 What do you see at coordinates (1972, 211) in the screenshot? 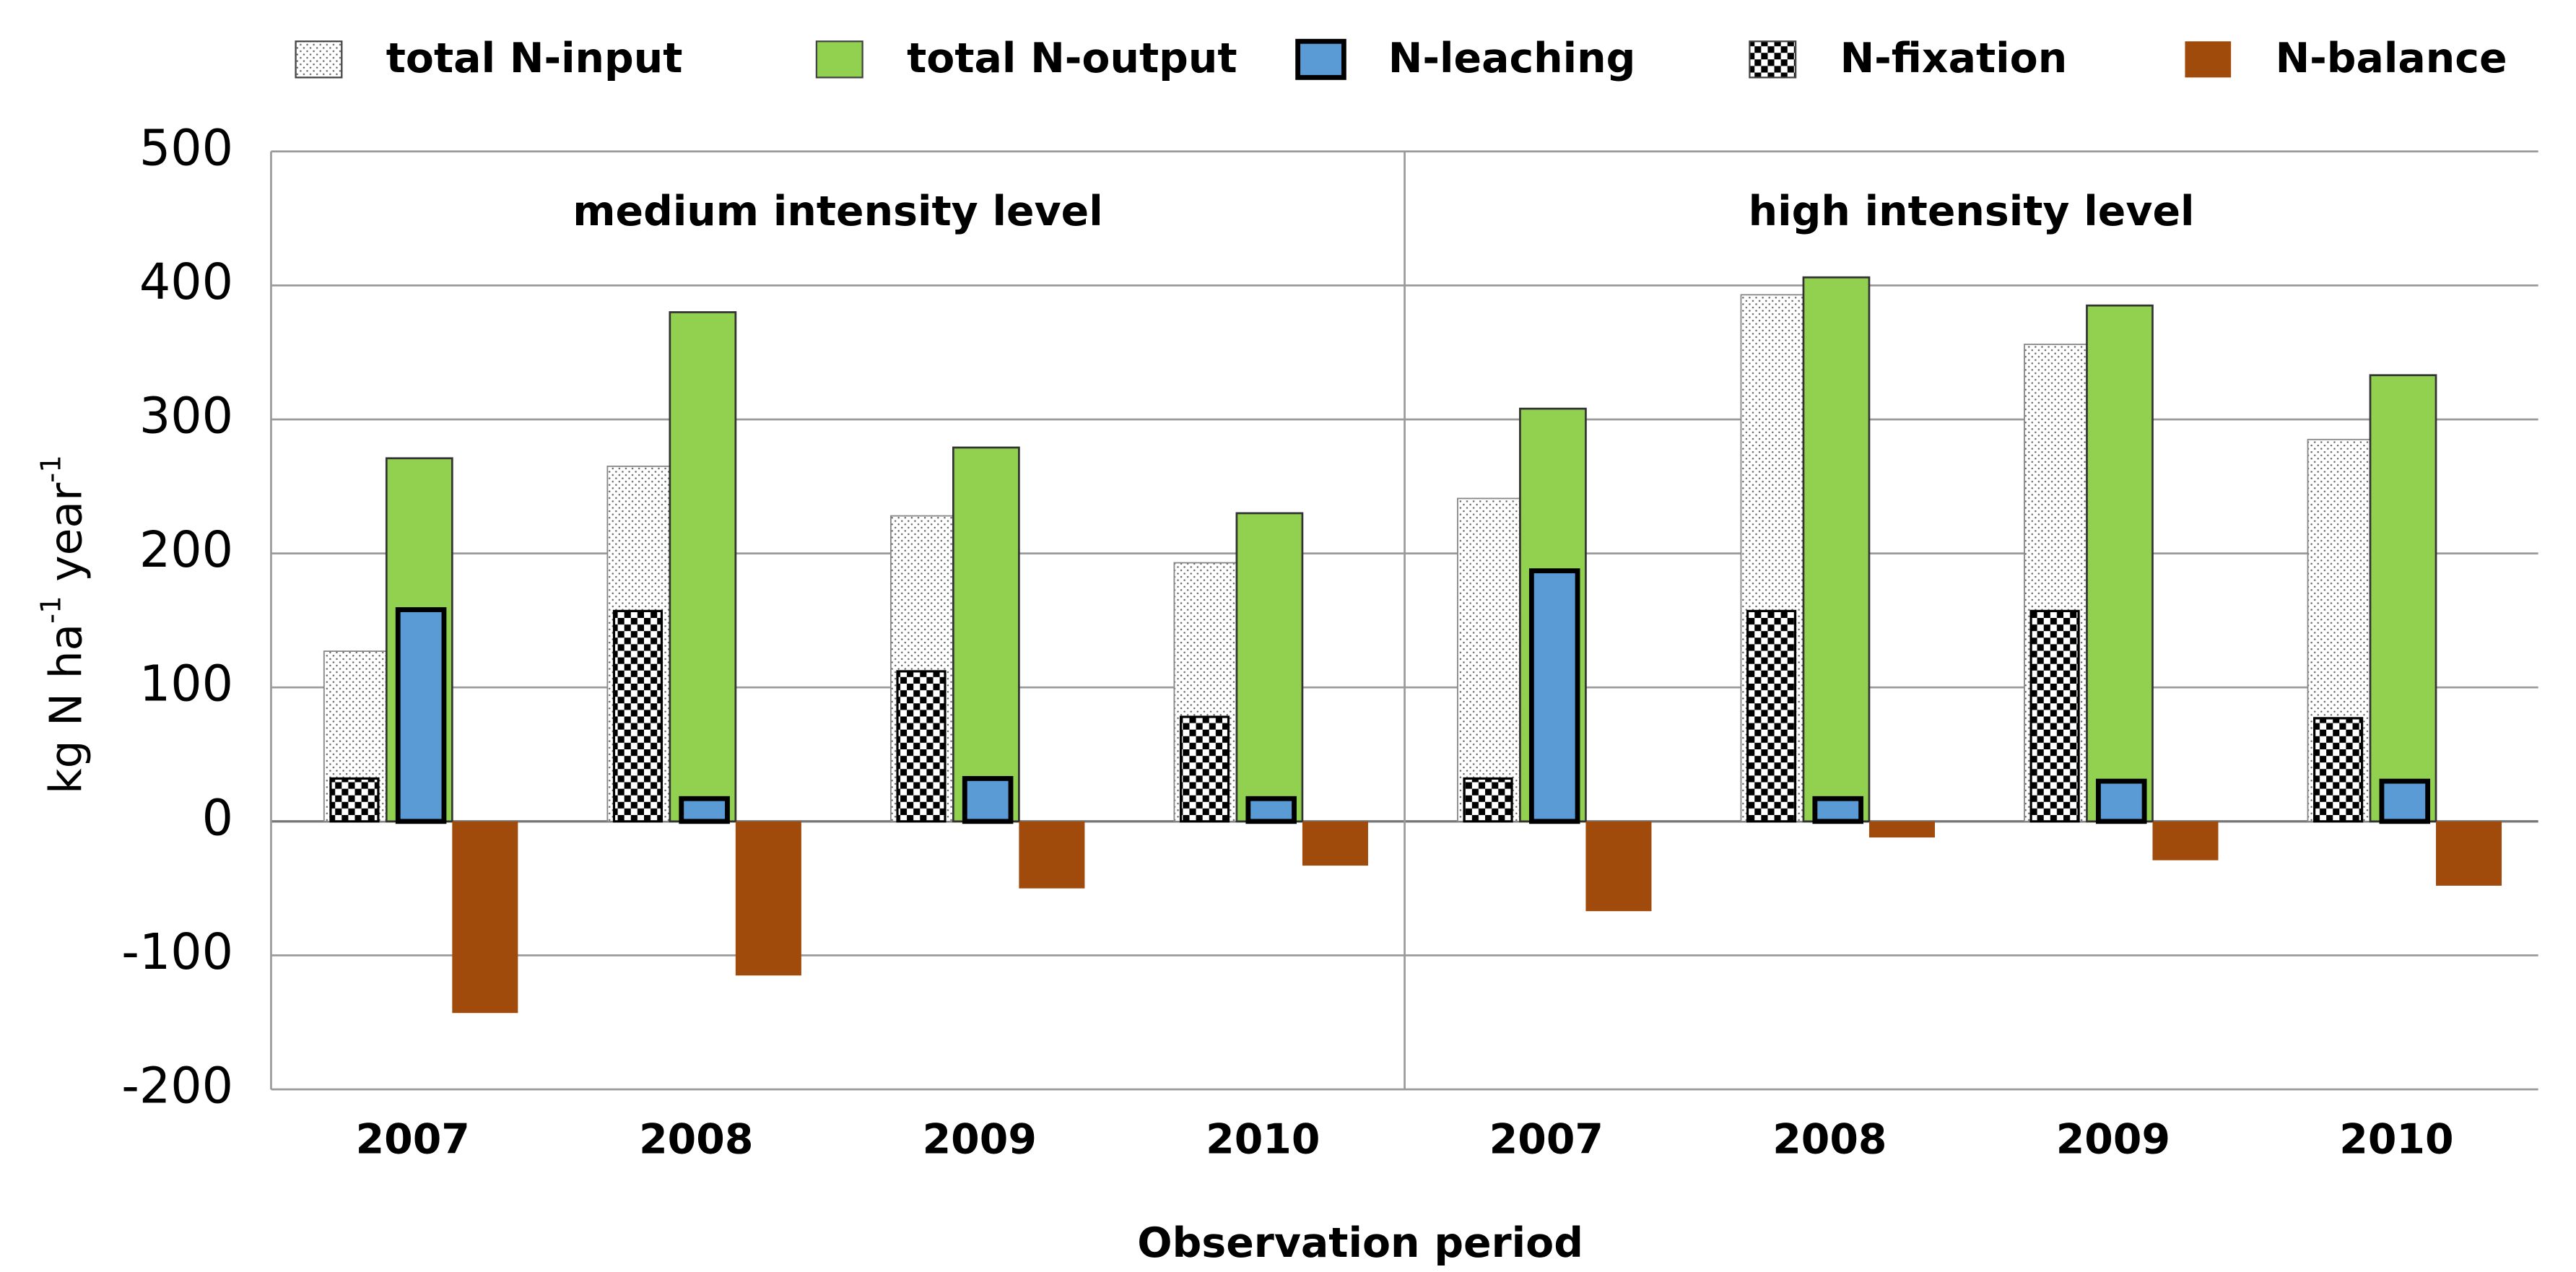
I see `group-label: high intensity level` at bounding box center [1972, 211].